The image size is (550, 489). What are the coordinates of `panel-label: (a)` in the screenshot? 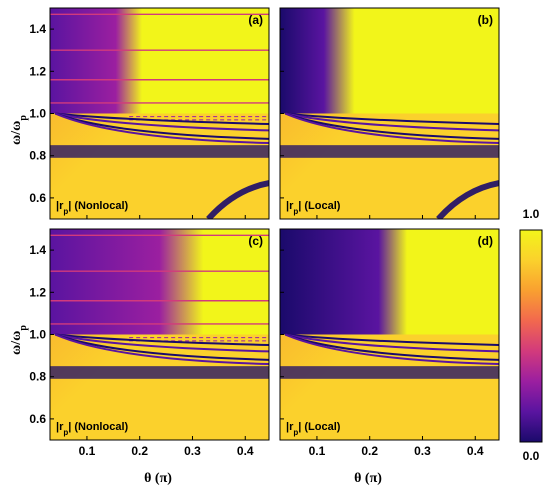 It's located at (255, 20).